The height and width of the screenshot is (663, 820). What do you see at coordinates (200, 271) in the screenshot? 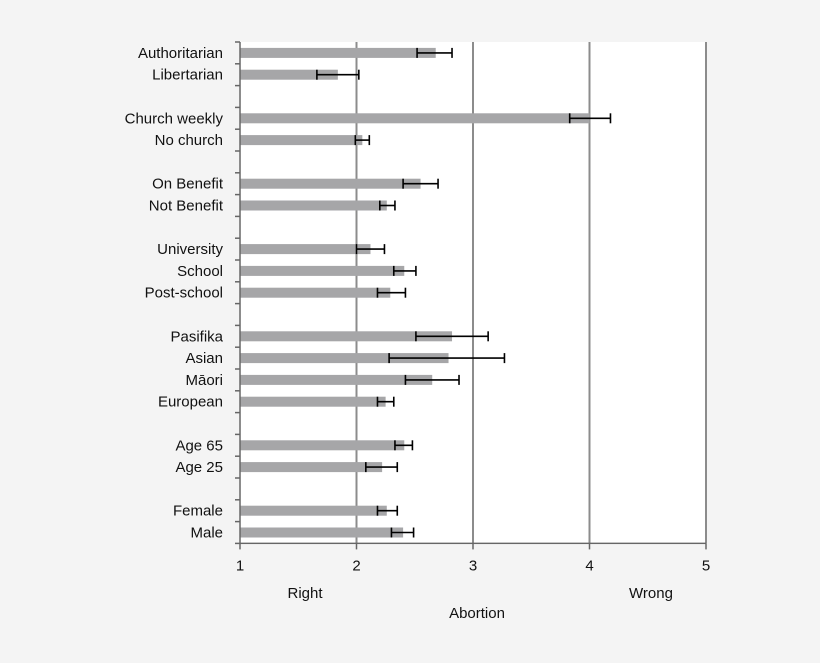
I see `category-label: School` at bounding box center [200, 271].